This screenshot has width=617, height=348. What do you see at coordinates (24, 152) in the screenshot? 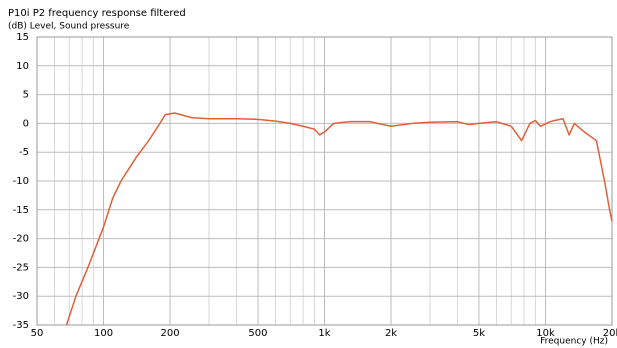
I see `y-tick-label: -5` at bounding box center [24, 152].